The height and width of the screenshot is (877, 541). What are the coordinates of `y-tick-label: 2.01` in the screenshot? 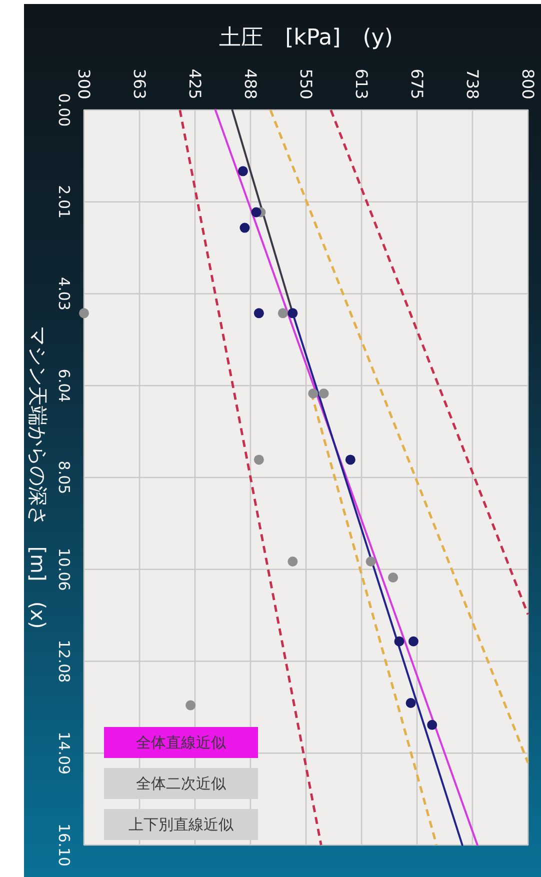 It's located at (64, 202).